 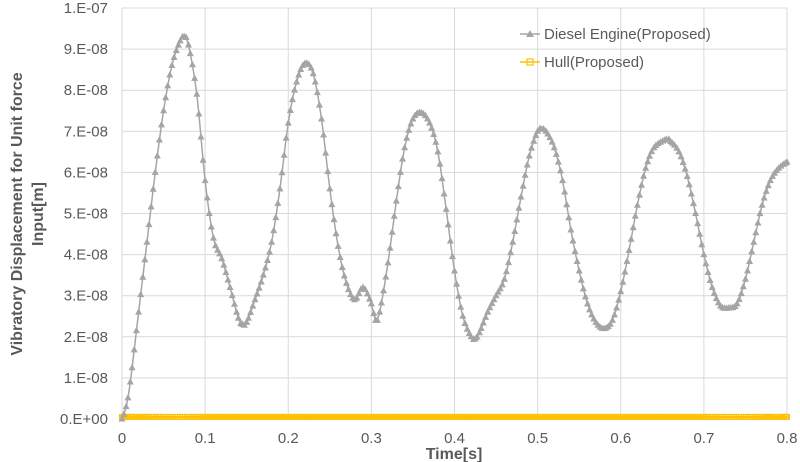 What do you see at coordinates (38, 214) in the screenshot?
I see `y-axis-title-line2: Input[m]` at bounding box center [38, 214].